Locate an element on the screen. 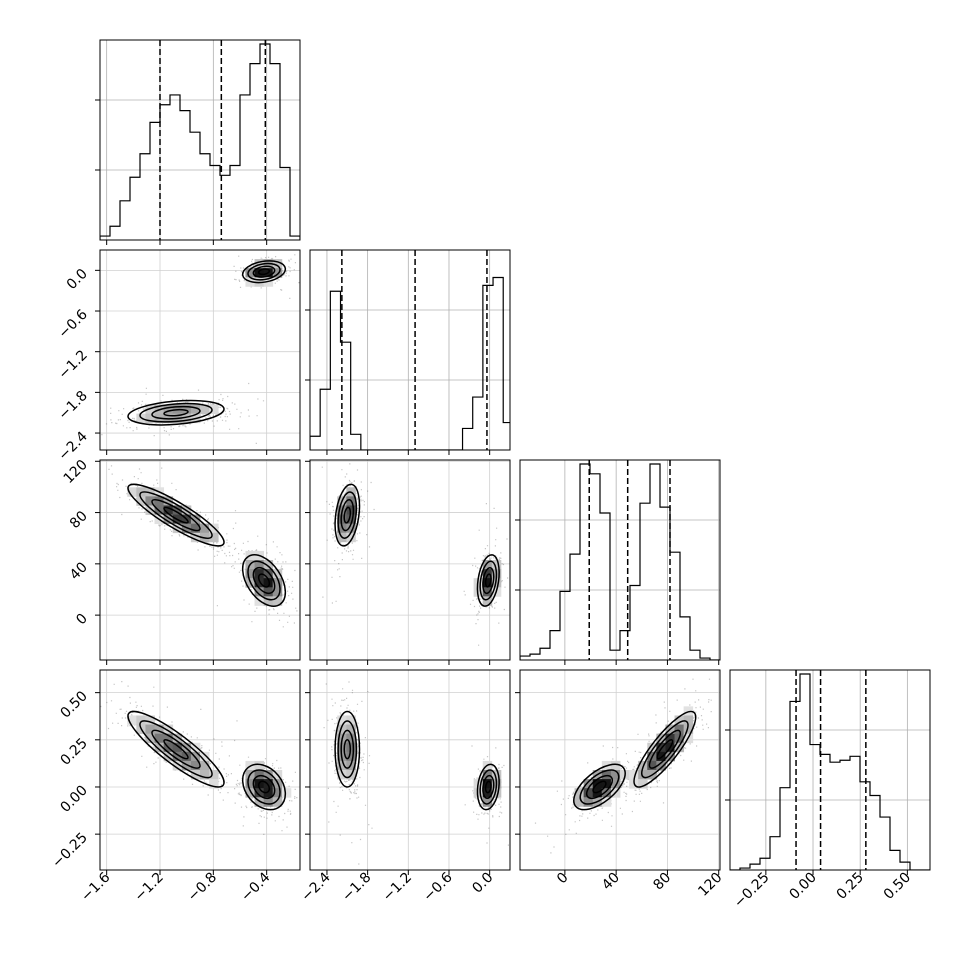 The height and width of the screenshot is (970, 970). y-tick-label: −1.8 is located at coordinates (72, 405).